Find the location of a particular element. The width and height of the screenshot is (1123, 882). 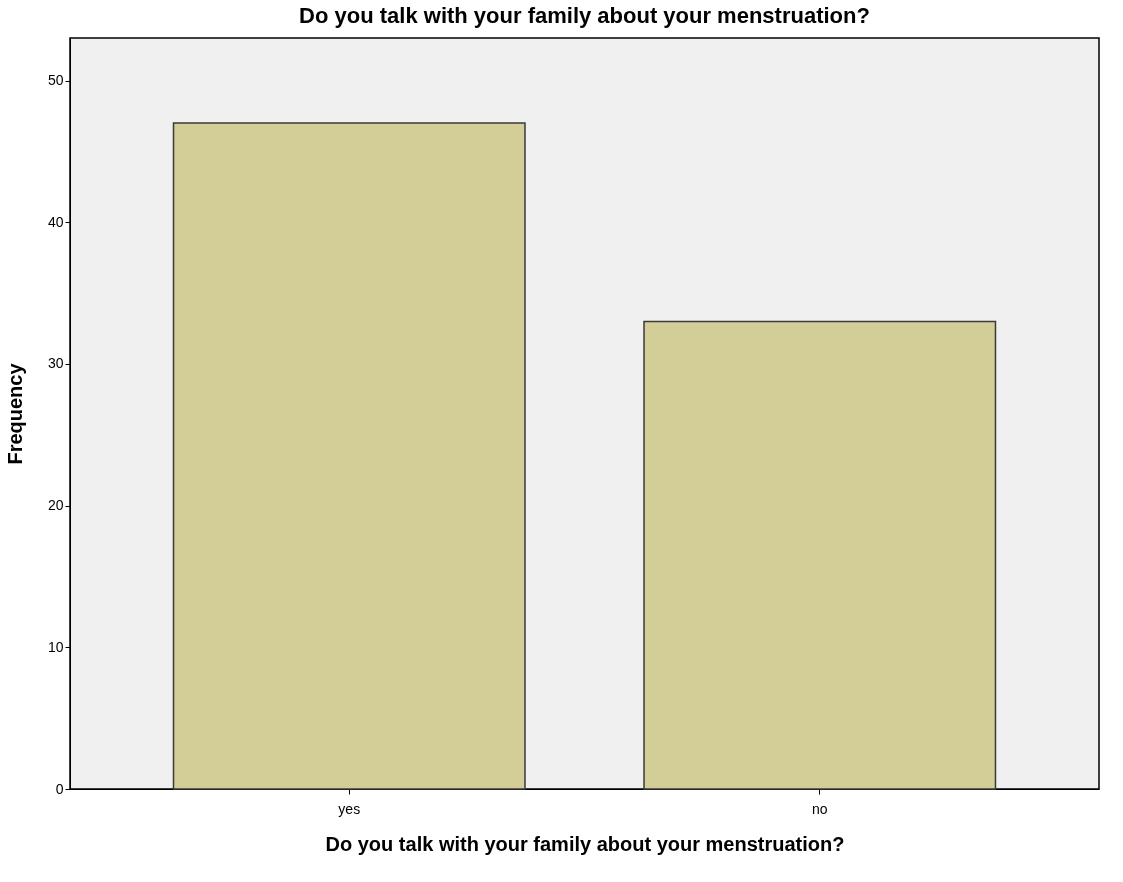

x-tick-label: no is located at coordinates (819, 808).